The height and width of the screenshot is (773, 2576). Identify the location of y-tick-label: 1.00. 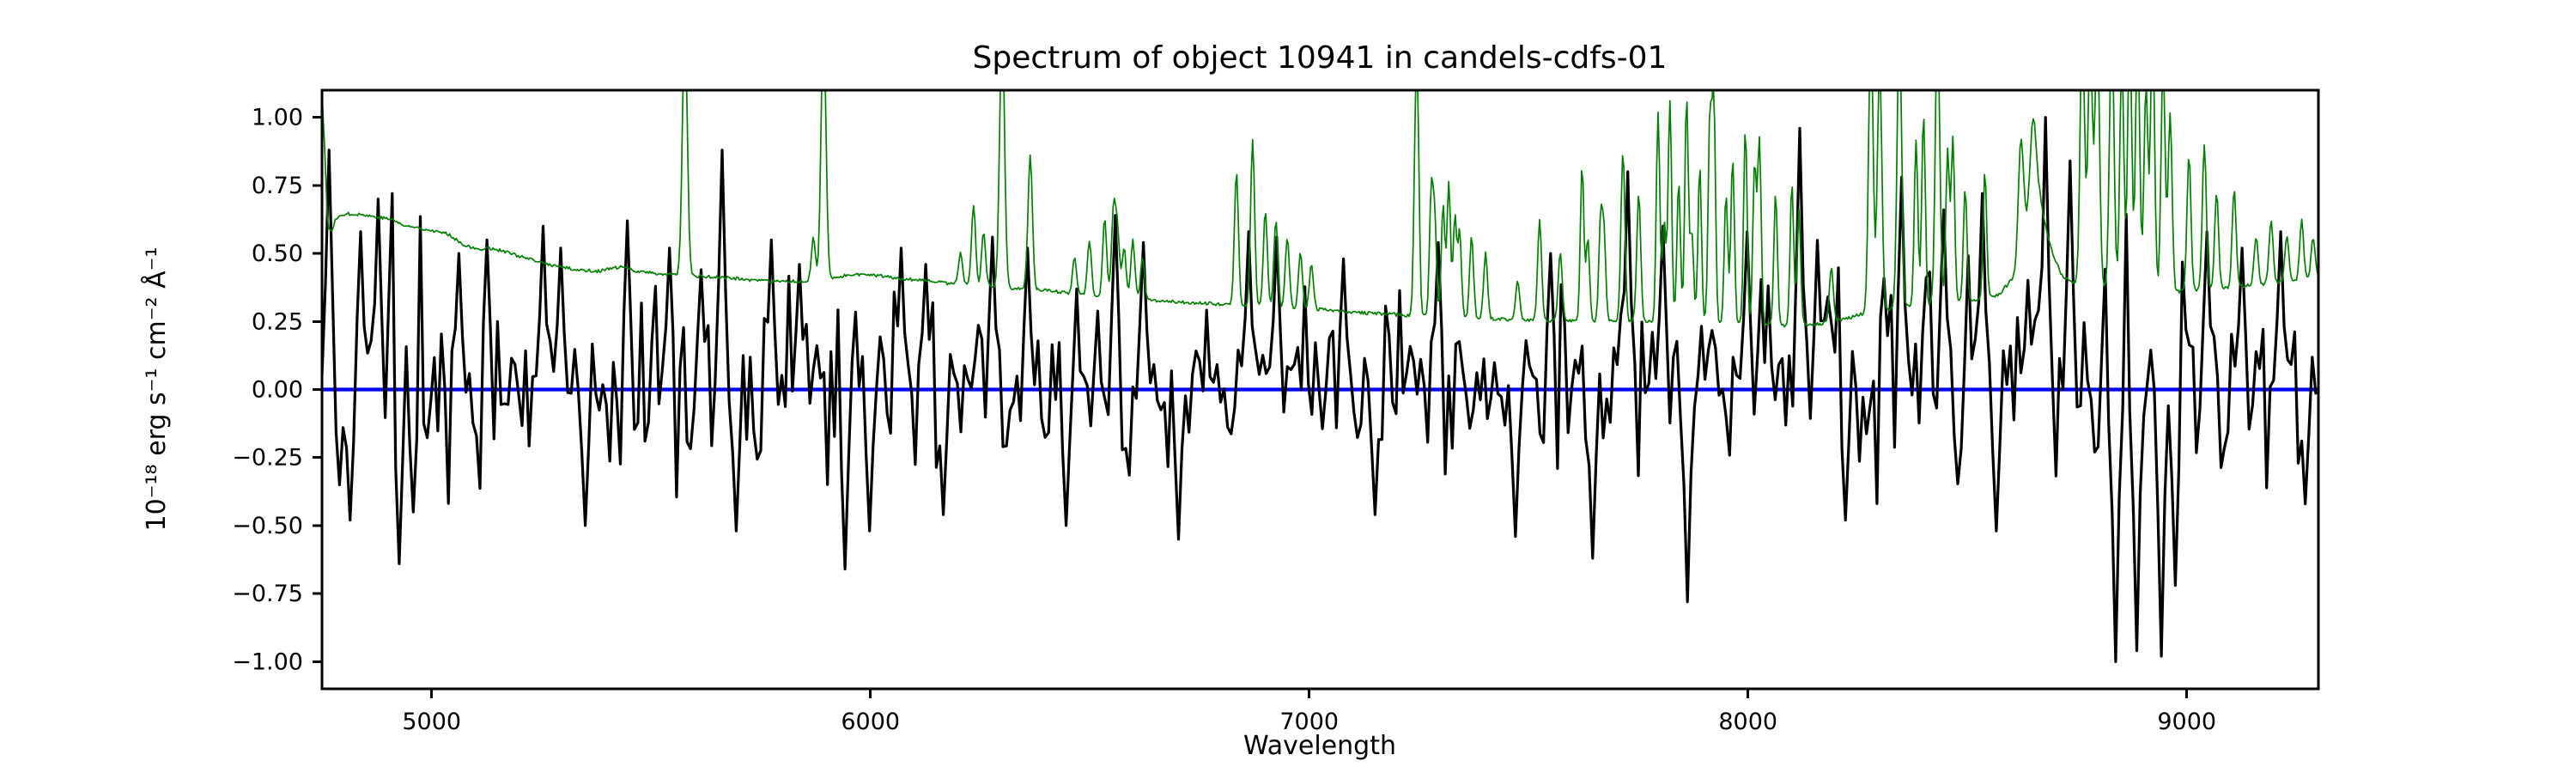
(278, 118).